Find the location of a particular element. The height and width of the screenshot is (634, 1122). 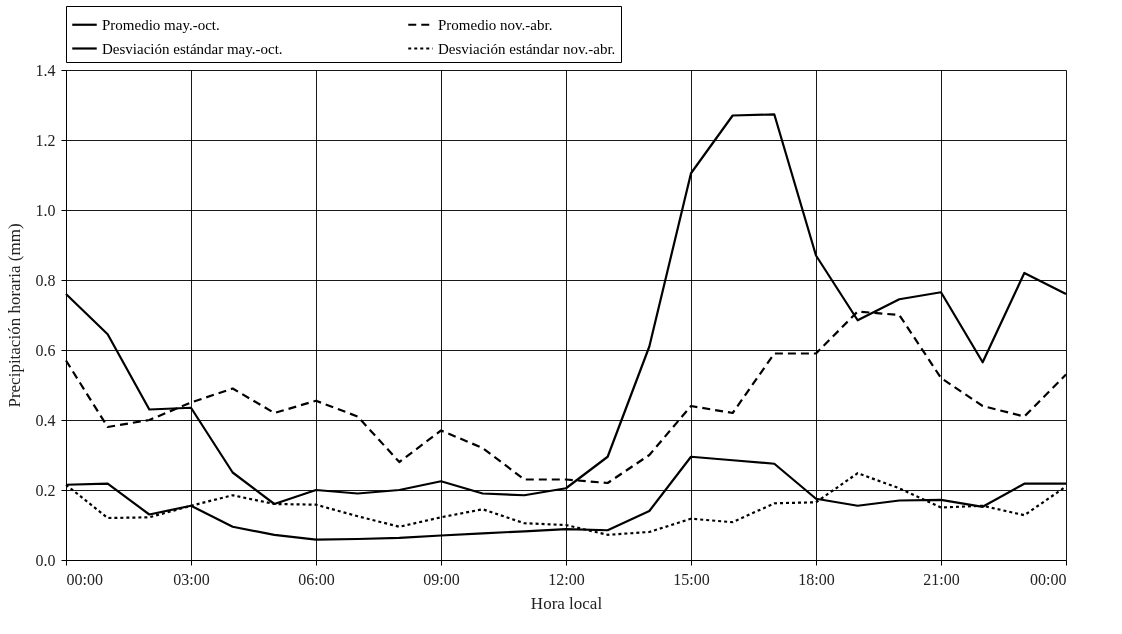

legend-label: Desviación estándar may.-oct. is located at coordinates (192, 48).